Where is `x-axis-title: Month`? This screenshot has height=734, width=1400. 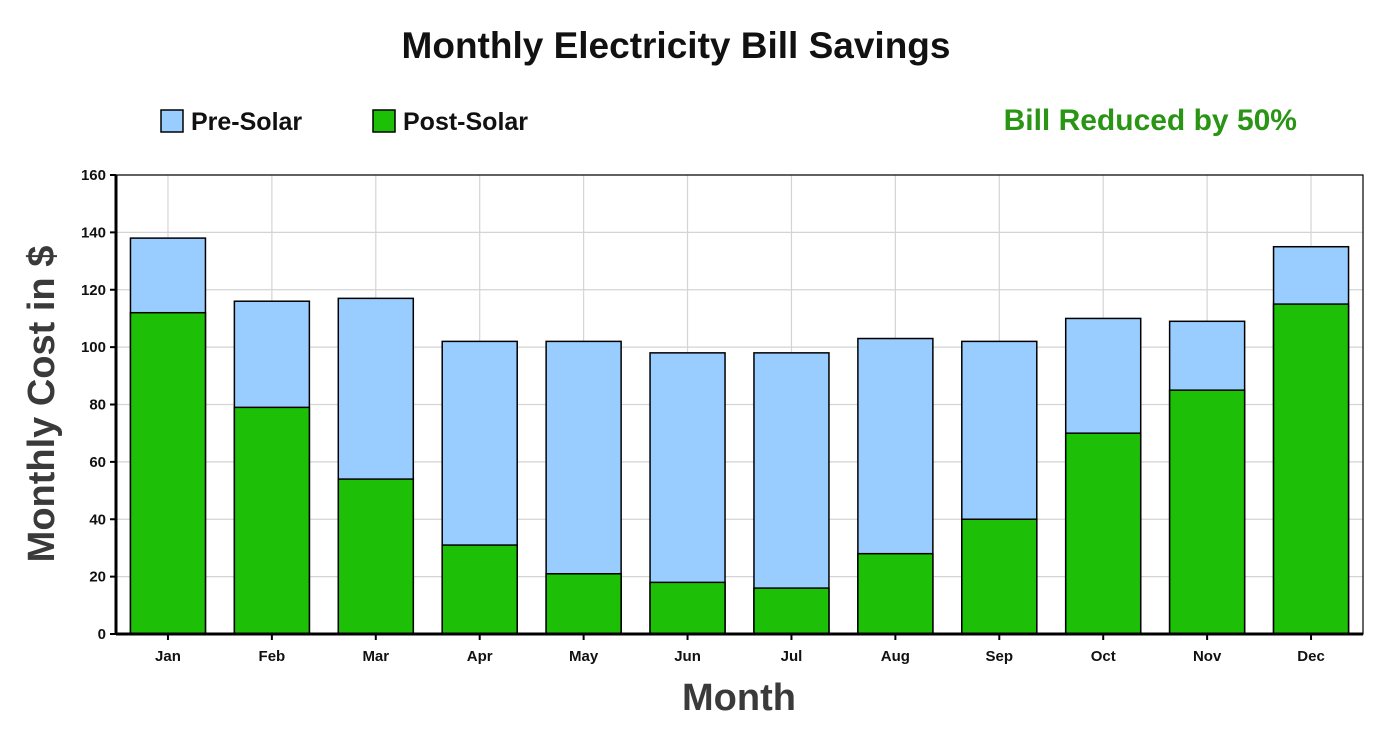 x-axis-title: Month is located at coordinates (739, 698).